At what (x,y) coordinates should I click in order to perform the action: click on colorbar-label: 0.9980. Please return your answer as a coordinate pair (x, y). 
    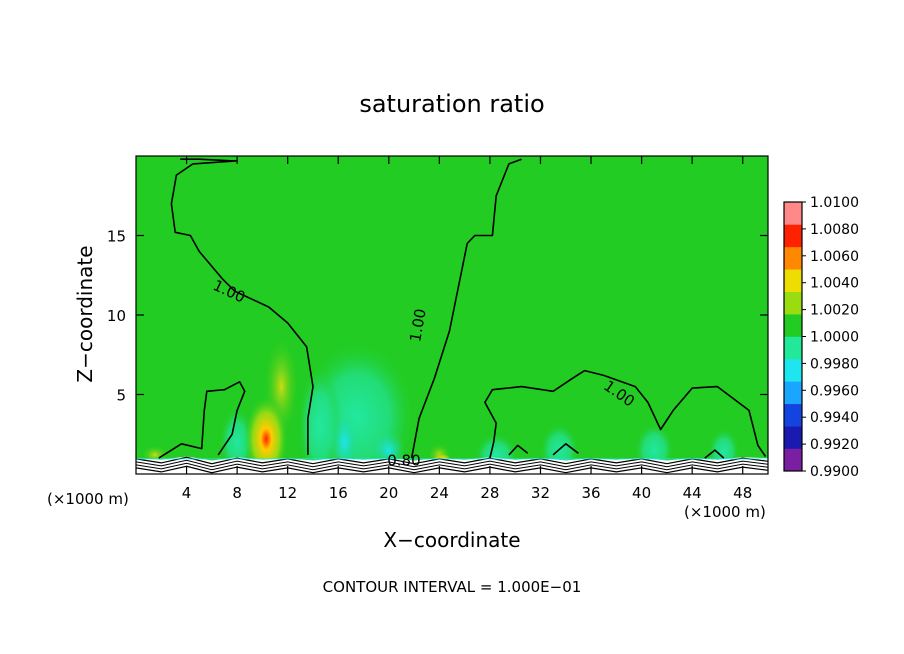
    Looking at the image, I should click on (834, 364).